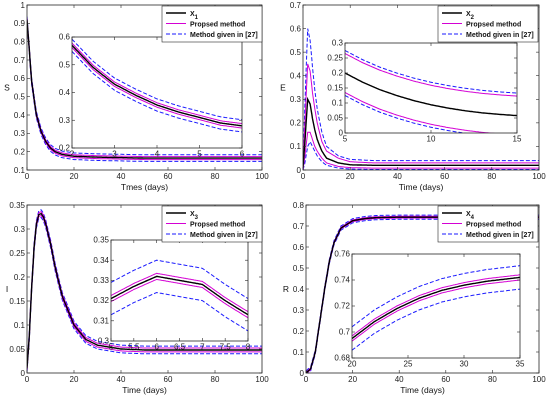  I want to click on main-xtick-label: 100, so click(262, 176).